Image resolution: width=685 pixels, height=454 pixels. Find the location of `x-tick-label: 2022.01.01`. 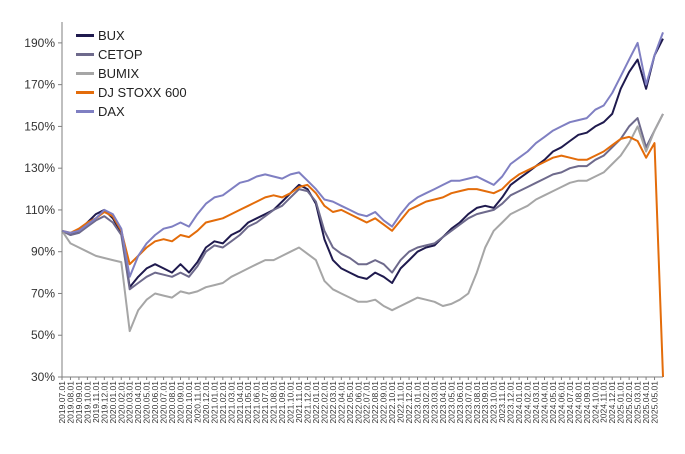

x-tick-label: 2022.01.01 is located at coordinates (316, 402).